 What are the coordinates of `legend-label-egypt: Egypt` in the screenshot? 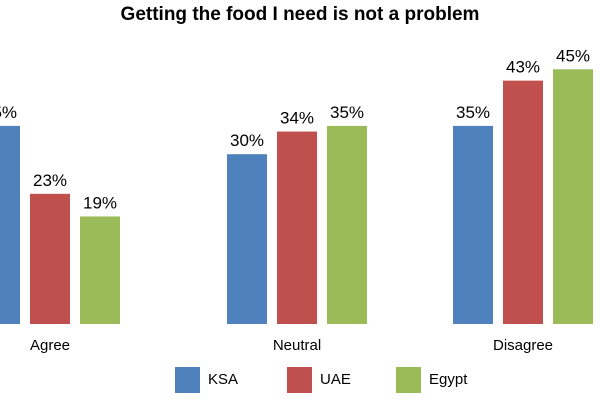 It's located at (448, 379).